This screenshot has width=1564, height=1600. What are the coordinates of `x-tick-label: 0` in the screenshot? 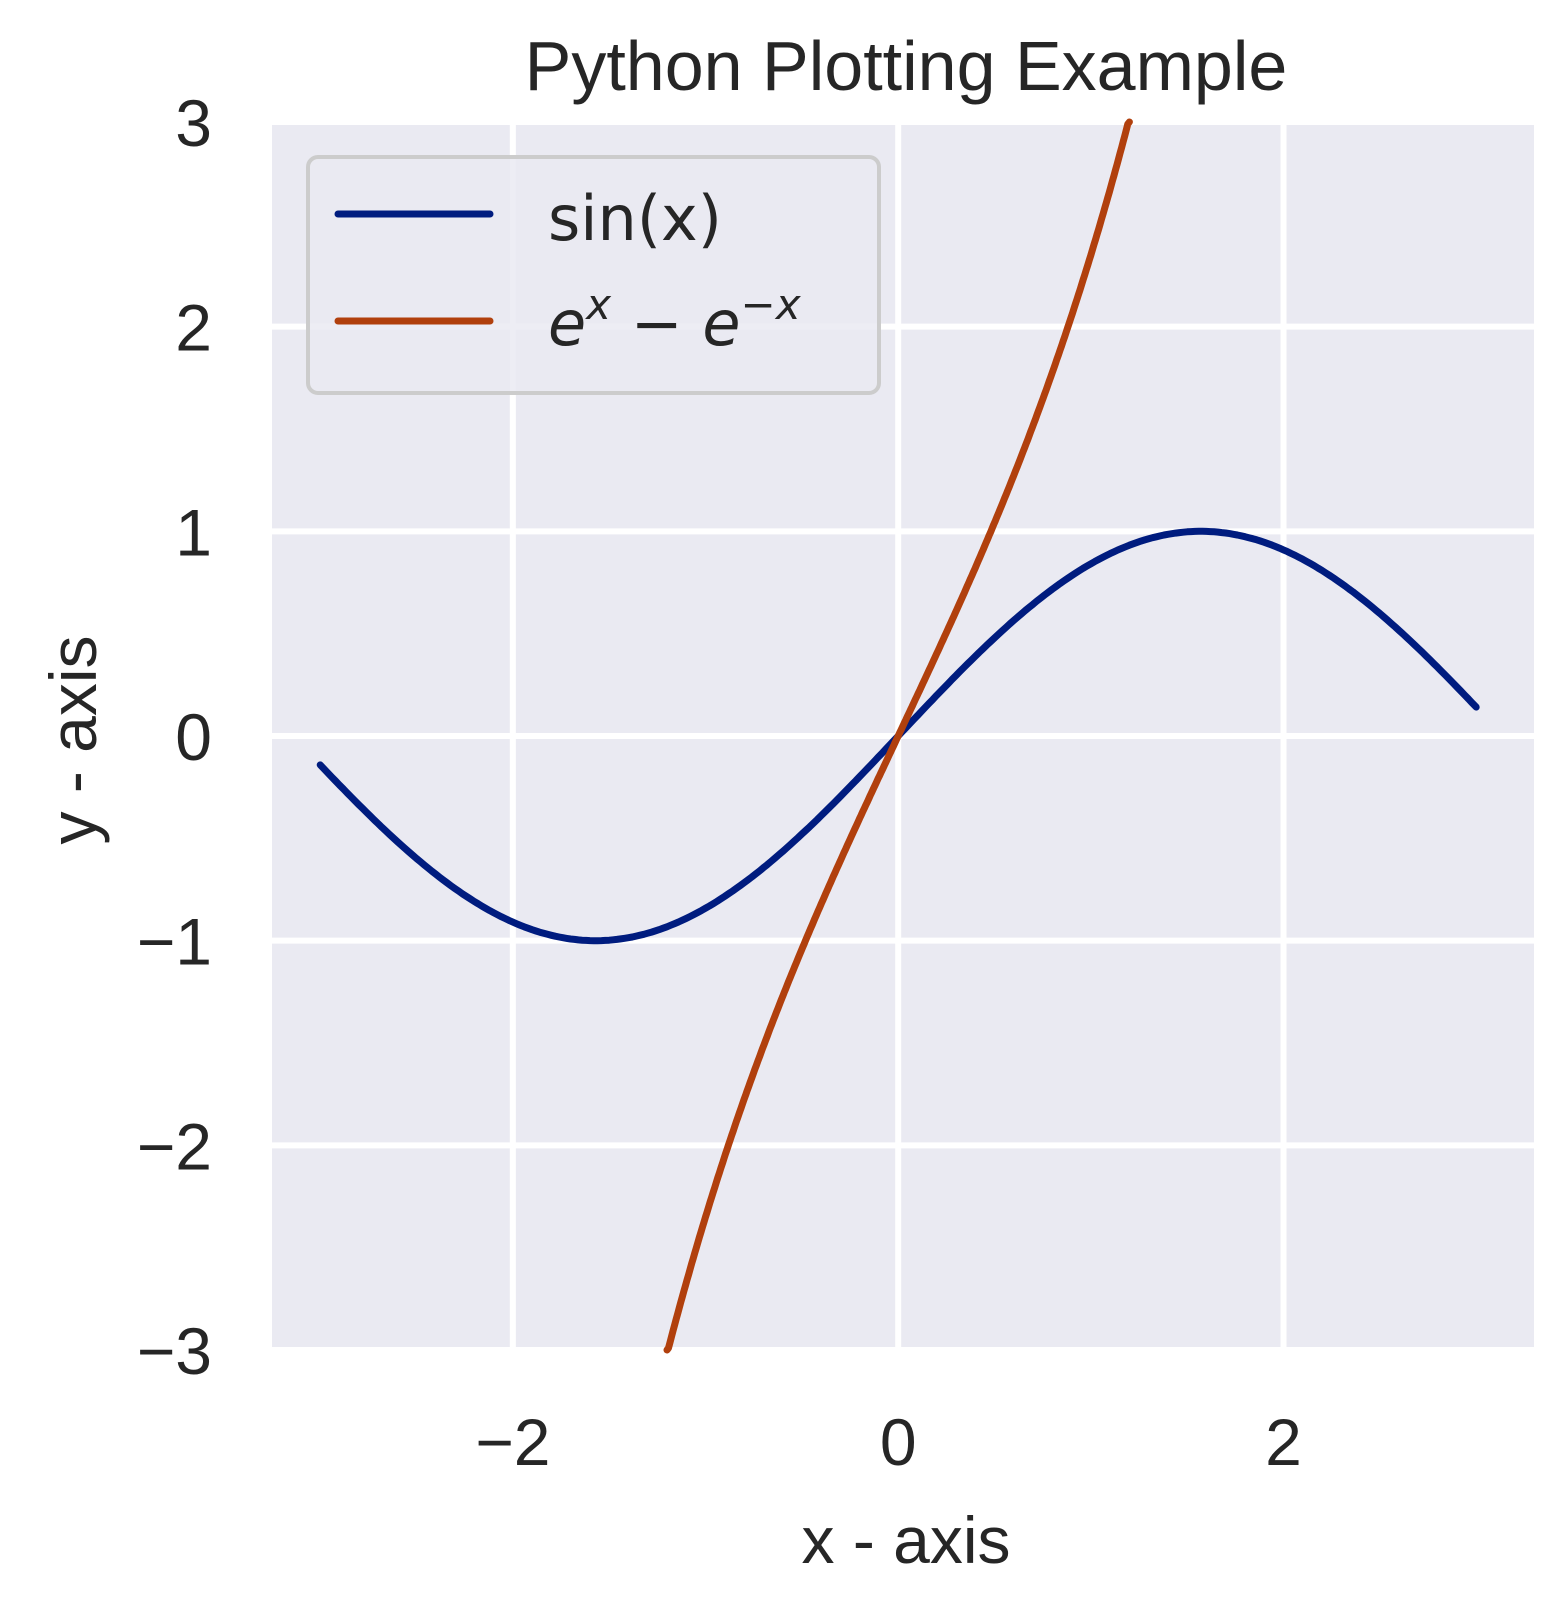 It's located at (898, 1442).